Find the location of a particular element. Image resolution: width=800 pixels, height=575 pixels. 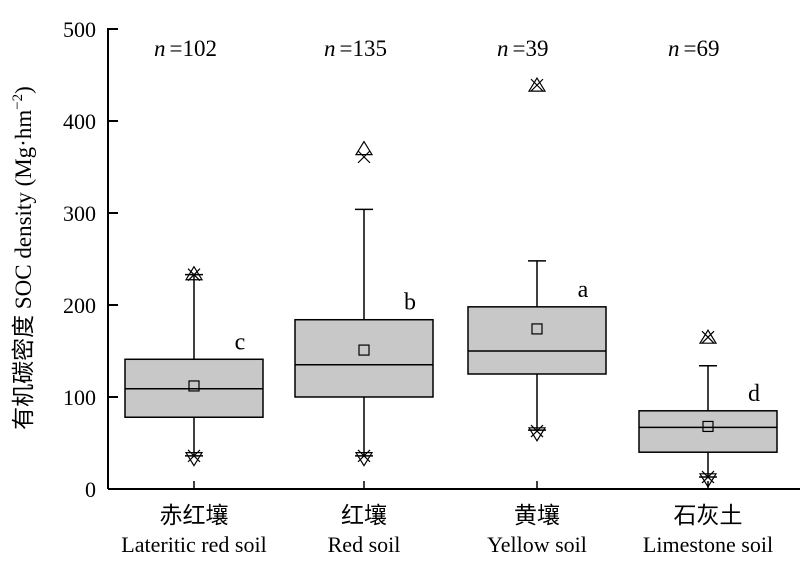

y-axis-label-close: ) is located at coordinates (23, 90).